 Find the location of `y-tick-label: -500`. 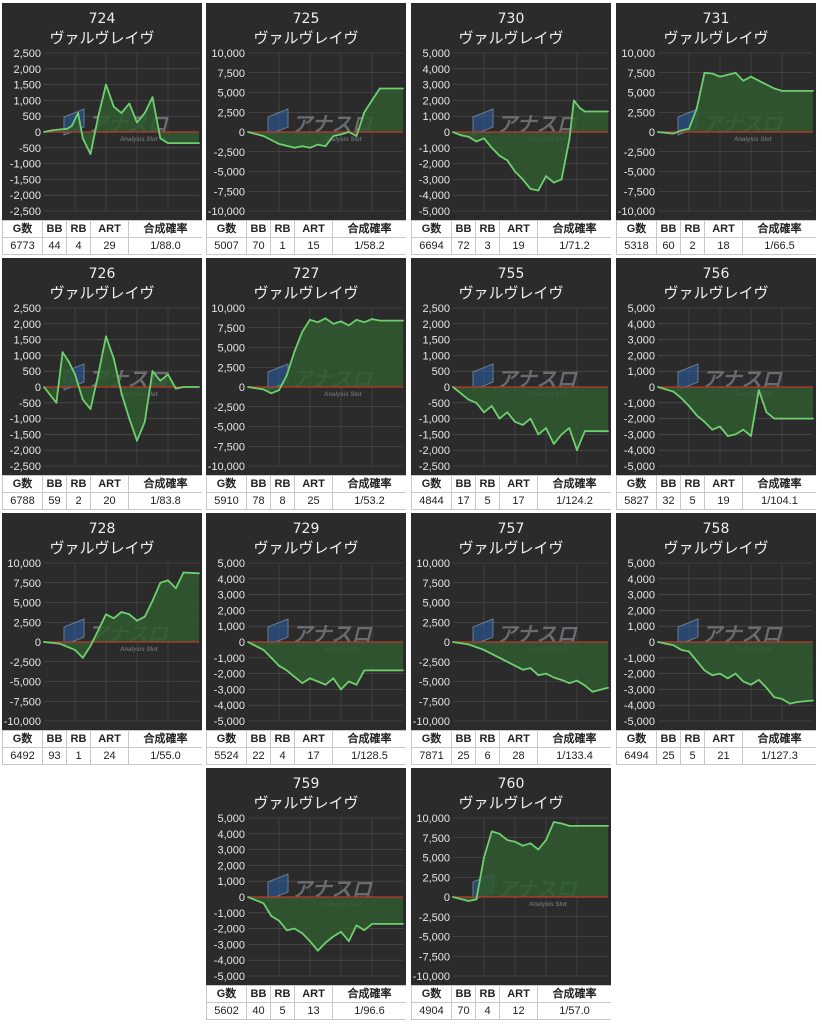

y-tick-label: -500 is located at coordinates (30, 404).